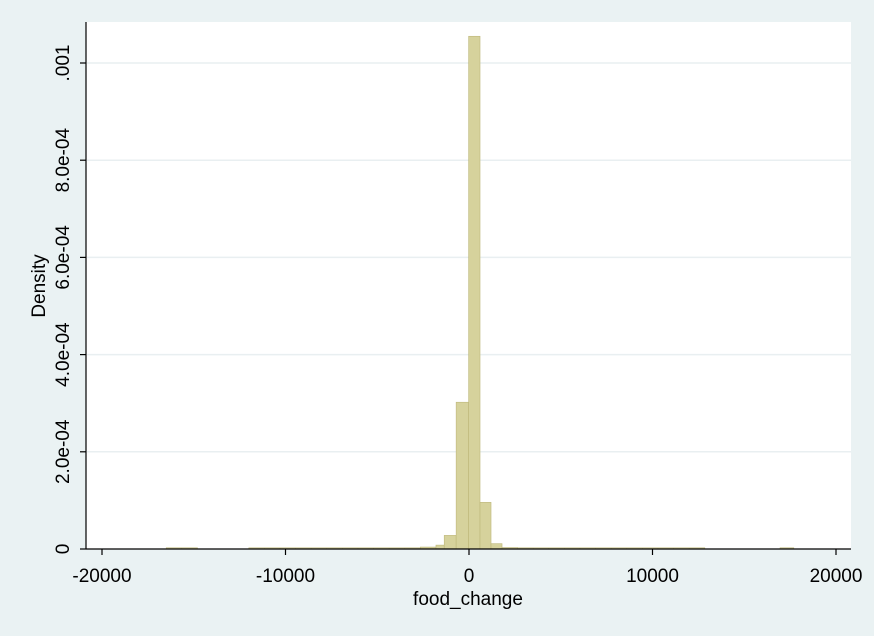  Describe the element at coordinates (63, 63) in the screenshot. I see `y-tick-label: .001` at that location.